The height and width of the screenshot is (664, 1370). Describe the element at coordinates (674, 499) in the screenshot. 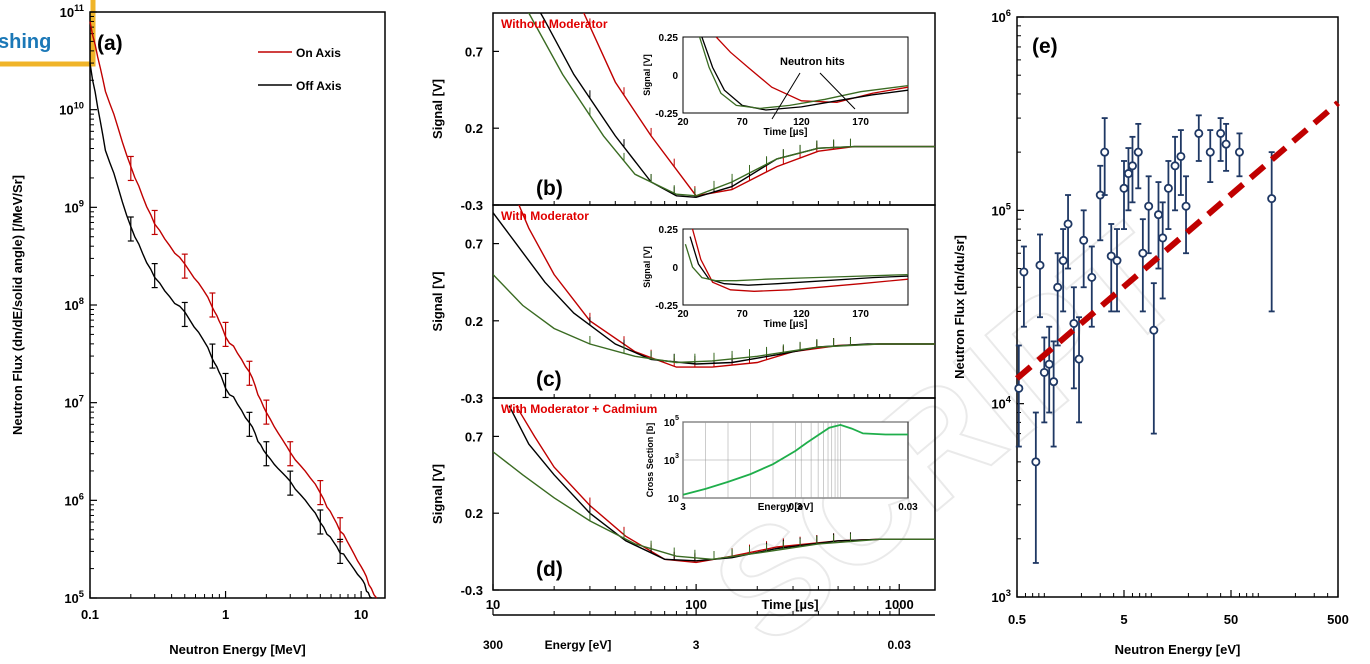

I see `inset-y-tick-label: 10` at that location.